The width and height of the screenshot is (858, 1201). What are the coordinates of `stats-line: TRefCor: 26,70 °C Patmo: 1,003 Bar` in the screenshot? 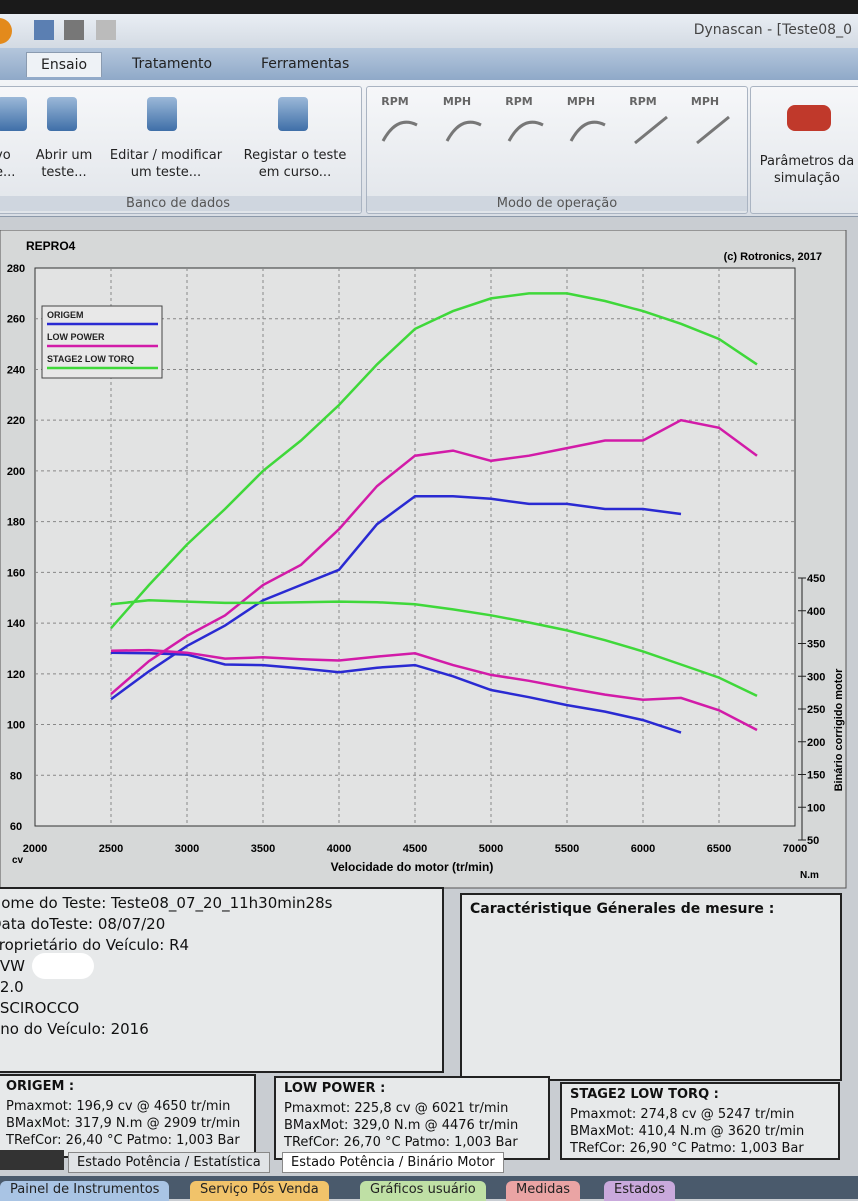 It's located at (401, 1142).